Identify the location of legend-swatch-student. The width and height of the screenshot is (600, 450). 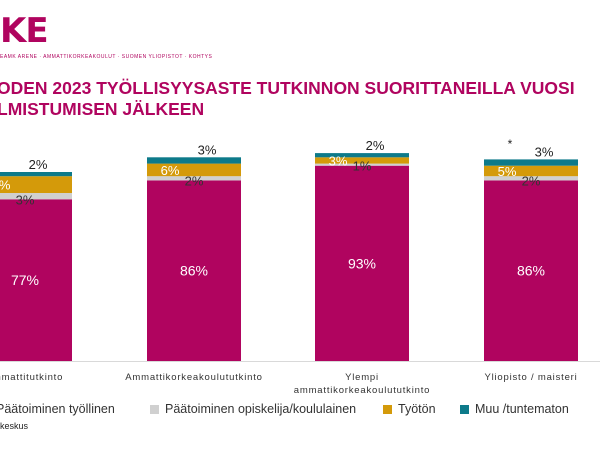
(154, 409).